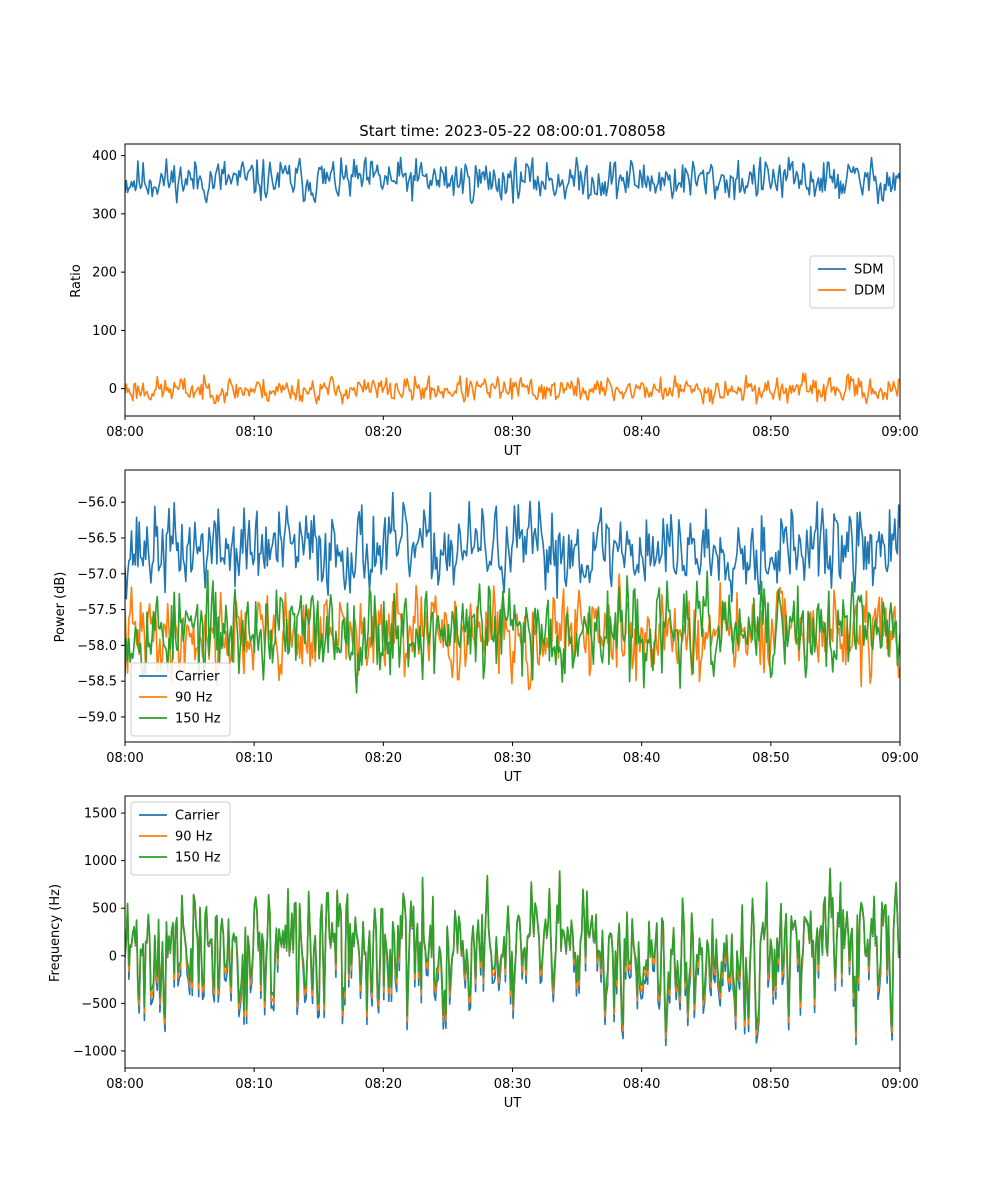  What do you see at coordinates (513, 1103) in the screenshot?
I see `frequency-xlabel: UT` at bounding box center [513, 1103].